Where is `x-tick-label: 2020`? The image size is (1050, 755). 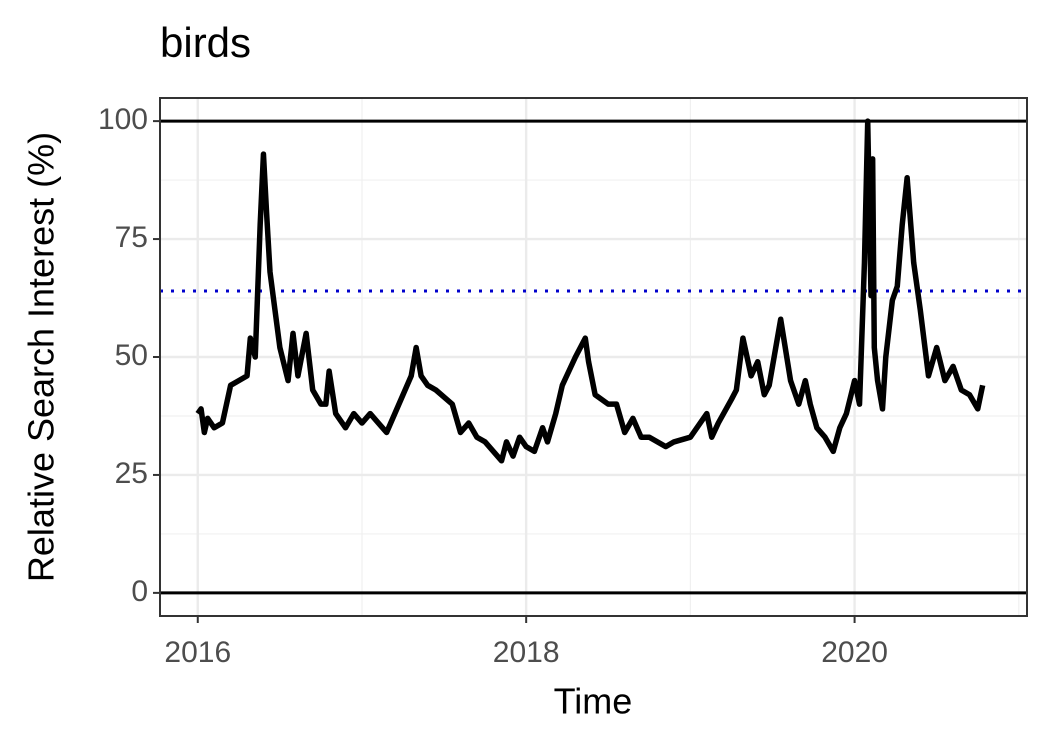 x-tick-label: 2020 is located at coordinates (854, 652).